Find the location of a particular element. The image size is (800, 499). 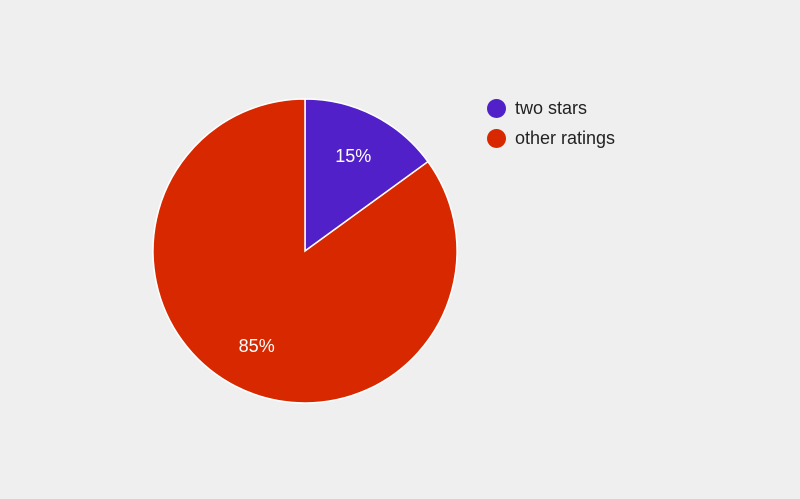

legend-label-two-stars: two stars is located at coordinates (551, 107).